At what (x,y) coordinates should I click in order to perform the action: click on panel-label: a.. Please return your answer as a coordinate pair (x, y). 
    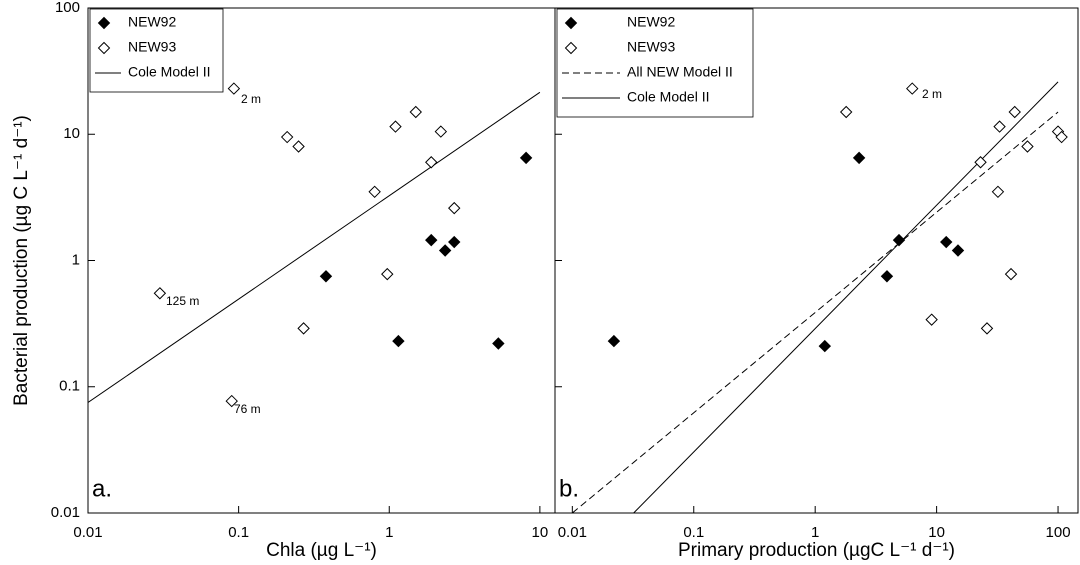
    Looking at the image, I should click on (102, 488).